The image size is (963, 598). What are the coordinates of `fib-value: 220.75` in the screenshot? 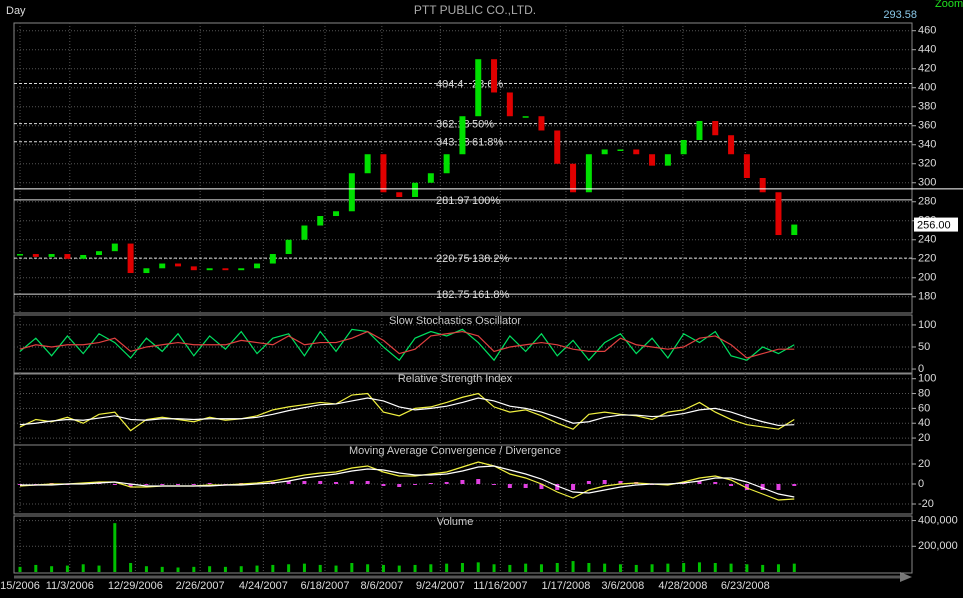 It's located at (453, 259).